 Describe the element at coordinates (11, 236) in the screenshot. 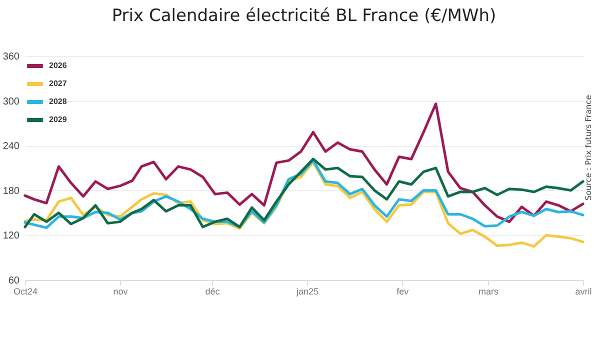

I see `y-tick-label: 120` at that location.